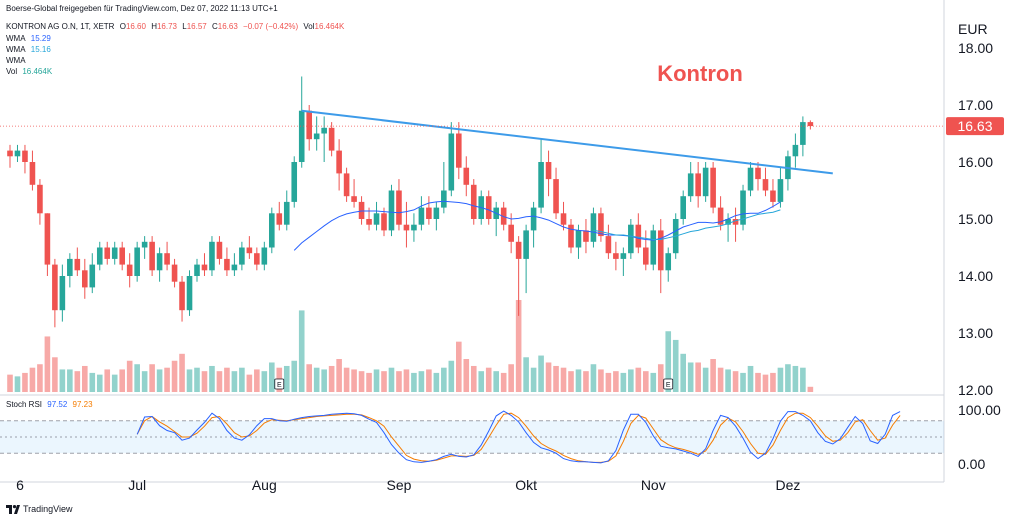 The width and height of the screenshot is (1024, 522). I want to click on tradingview-brand: TradingView, so click(39, 509).